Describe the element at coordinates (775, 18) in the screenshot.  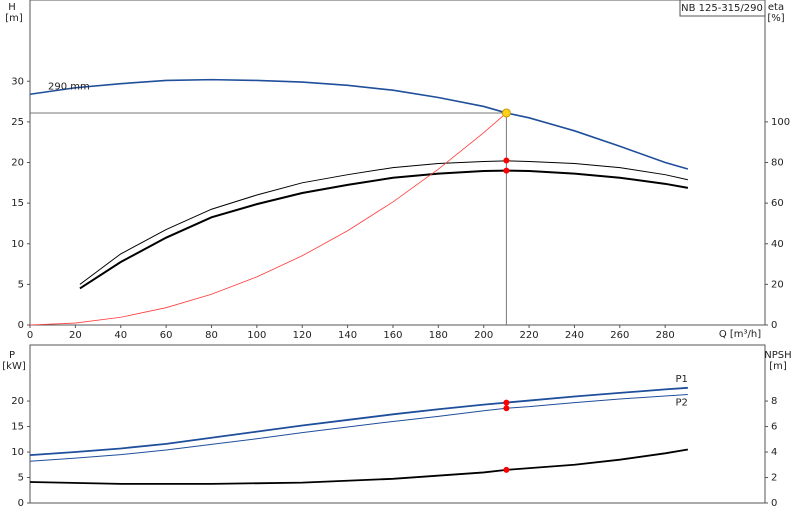
I see `y2-axis-unit: [%]` at that location.